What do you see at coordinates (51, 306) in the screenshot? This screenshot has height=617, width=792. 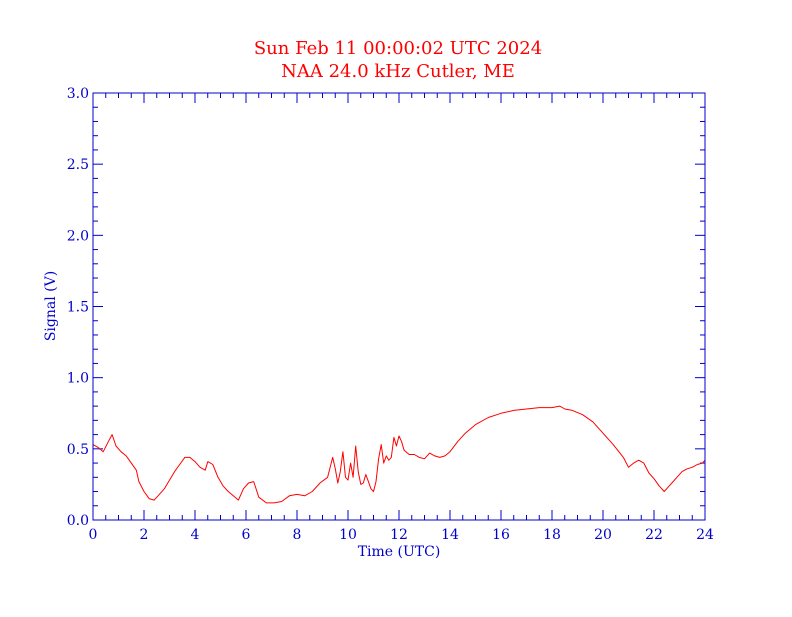 I see `y-axis-label: Signal (V)` at bounding box center [51, 306].